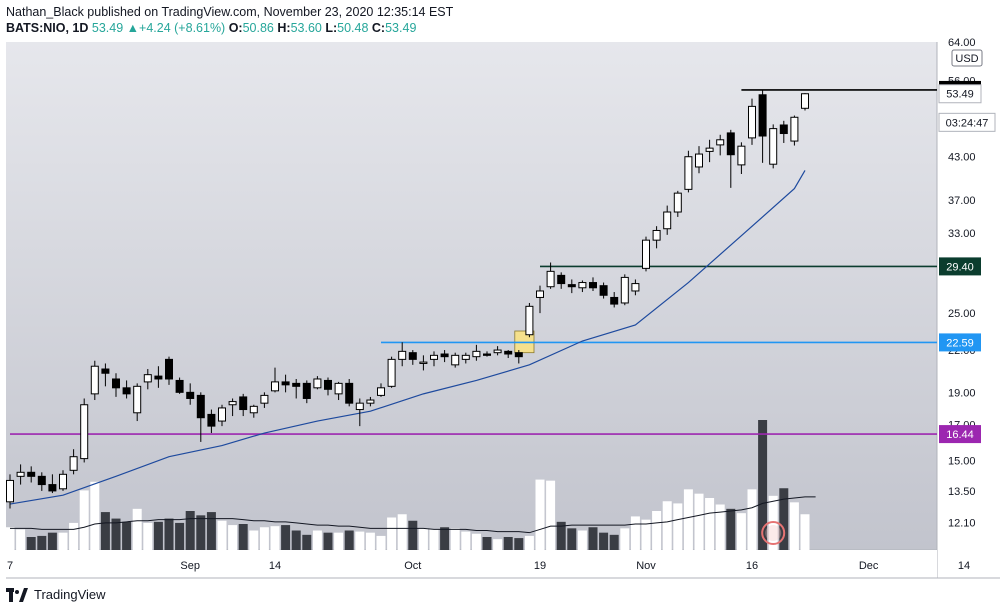  Describe the element at coordinates (869, 566) in the screenshot. I see `time-tick-label: Dec` at that location.